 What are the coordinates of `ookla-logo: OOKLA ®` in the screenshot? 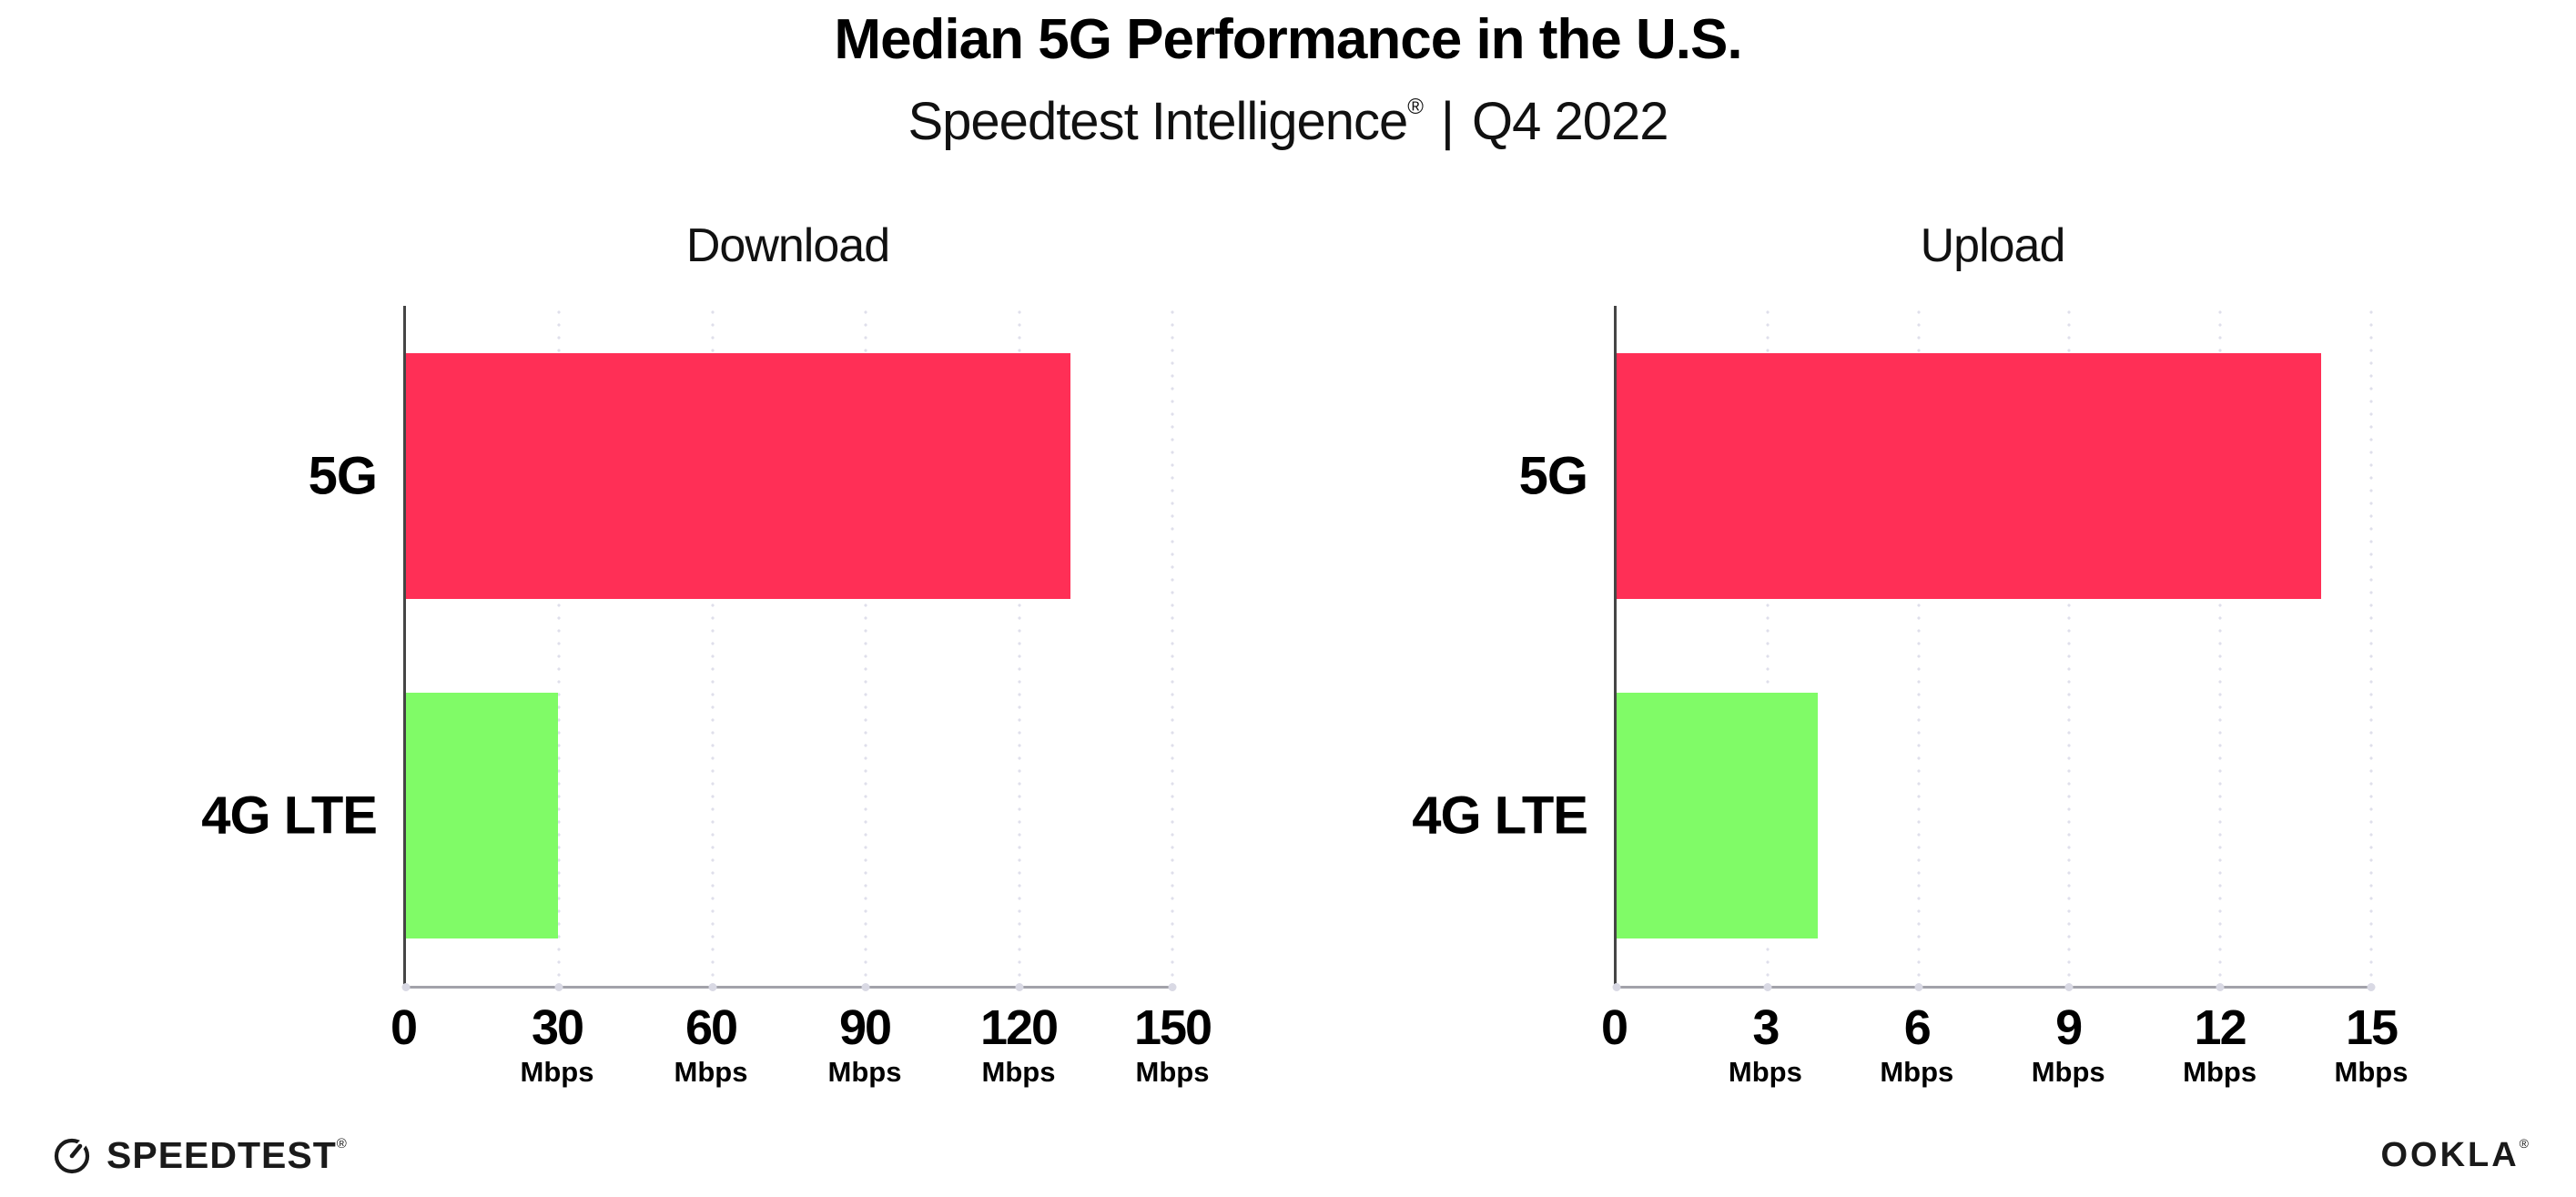 It's located at (2454, 1155).